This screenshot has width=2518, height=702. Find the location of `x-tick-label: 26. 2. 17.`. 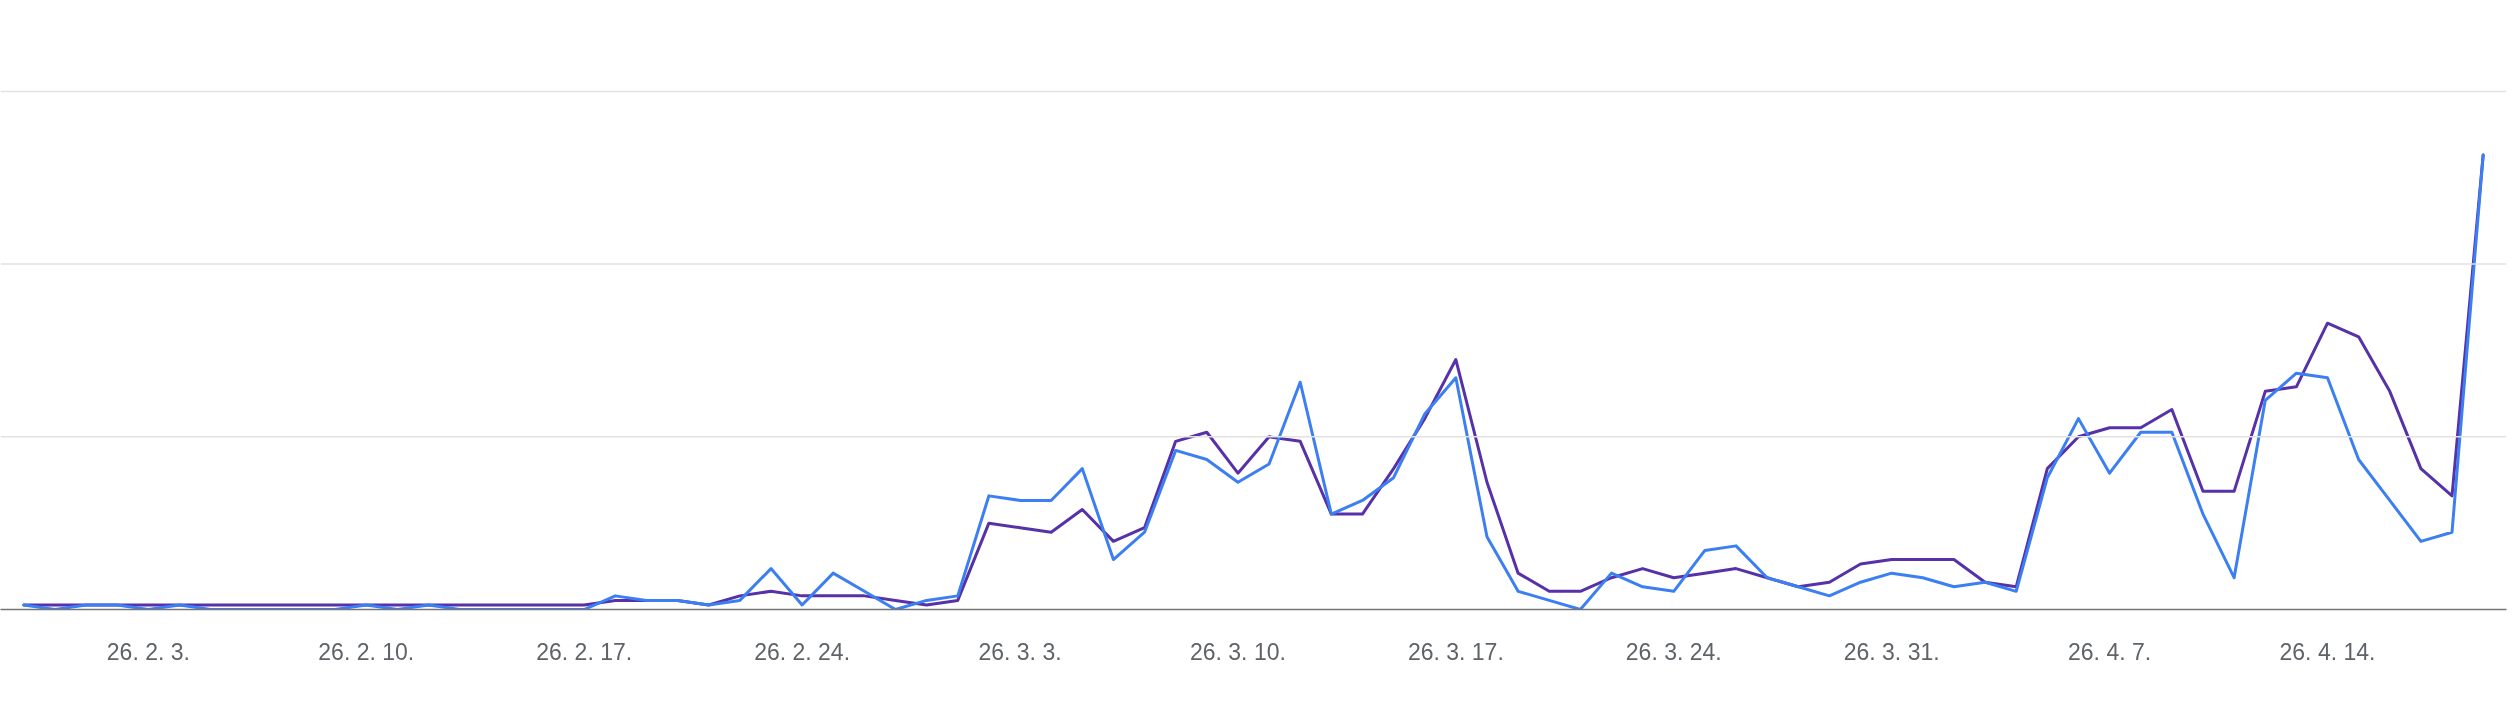

x-tick-label: 26. 2. 17. is located at coordinates (584, 651).